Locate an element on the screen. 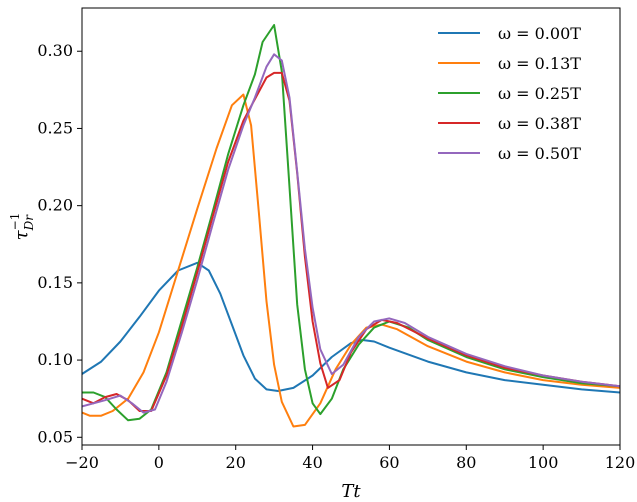 The image size is (637, 502). y-tick-label: 0.25 is located at coordinates (55, 127).